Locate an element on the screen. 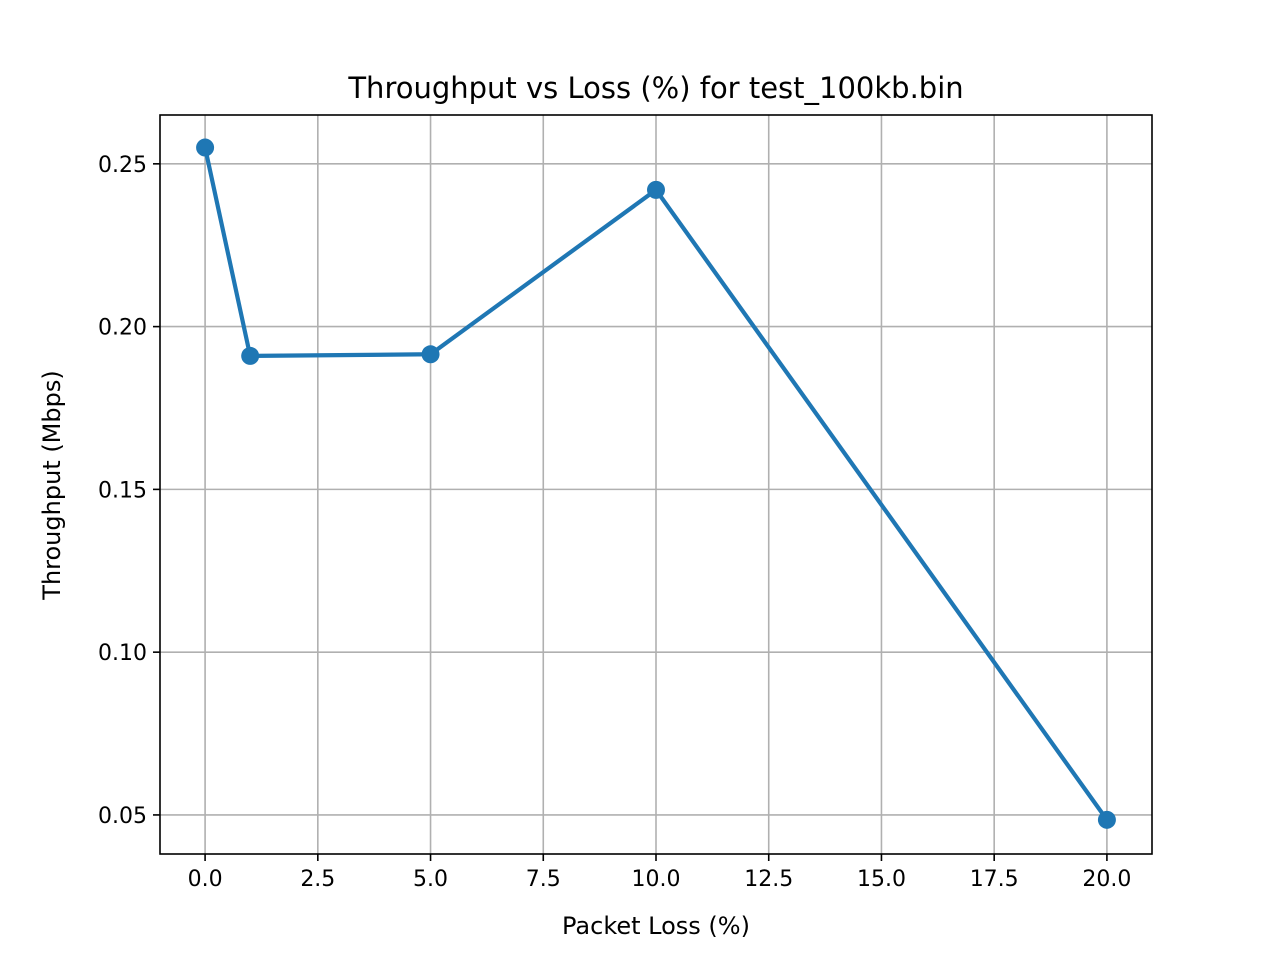 The image size is (1280, 964). y-tick-label: 0.15 is located at coordinates (122, 490).